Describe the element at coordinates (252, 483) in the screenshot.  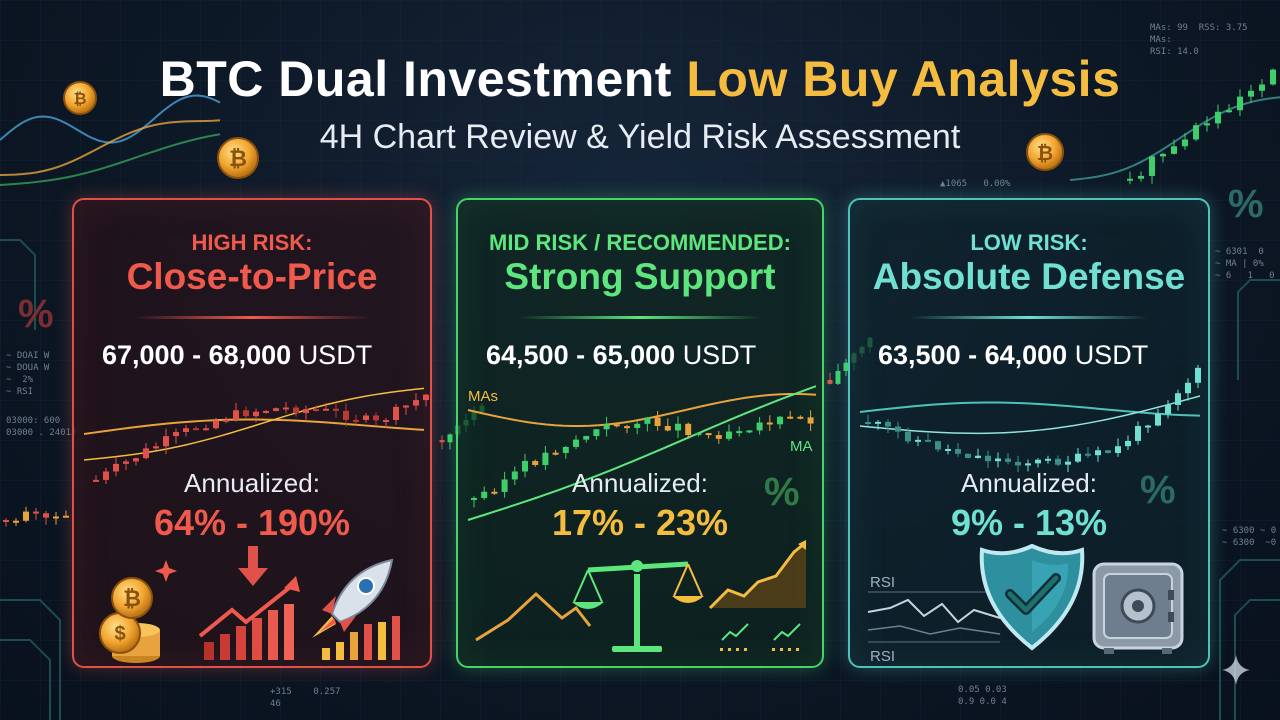
I see `annualized-label: Annualized:` at that location.